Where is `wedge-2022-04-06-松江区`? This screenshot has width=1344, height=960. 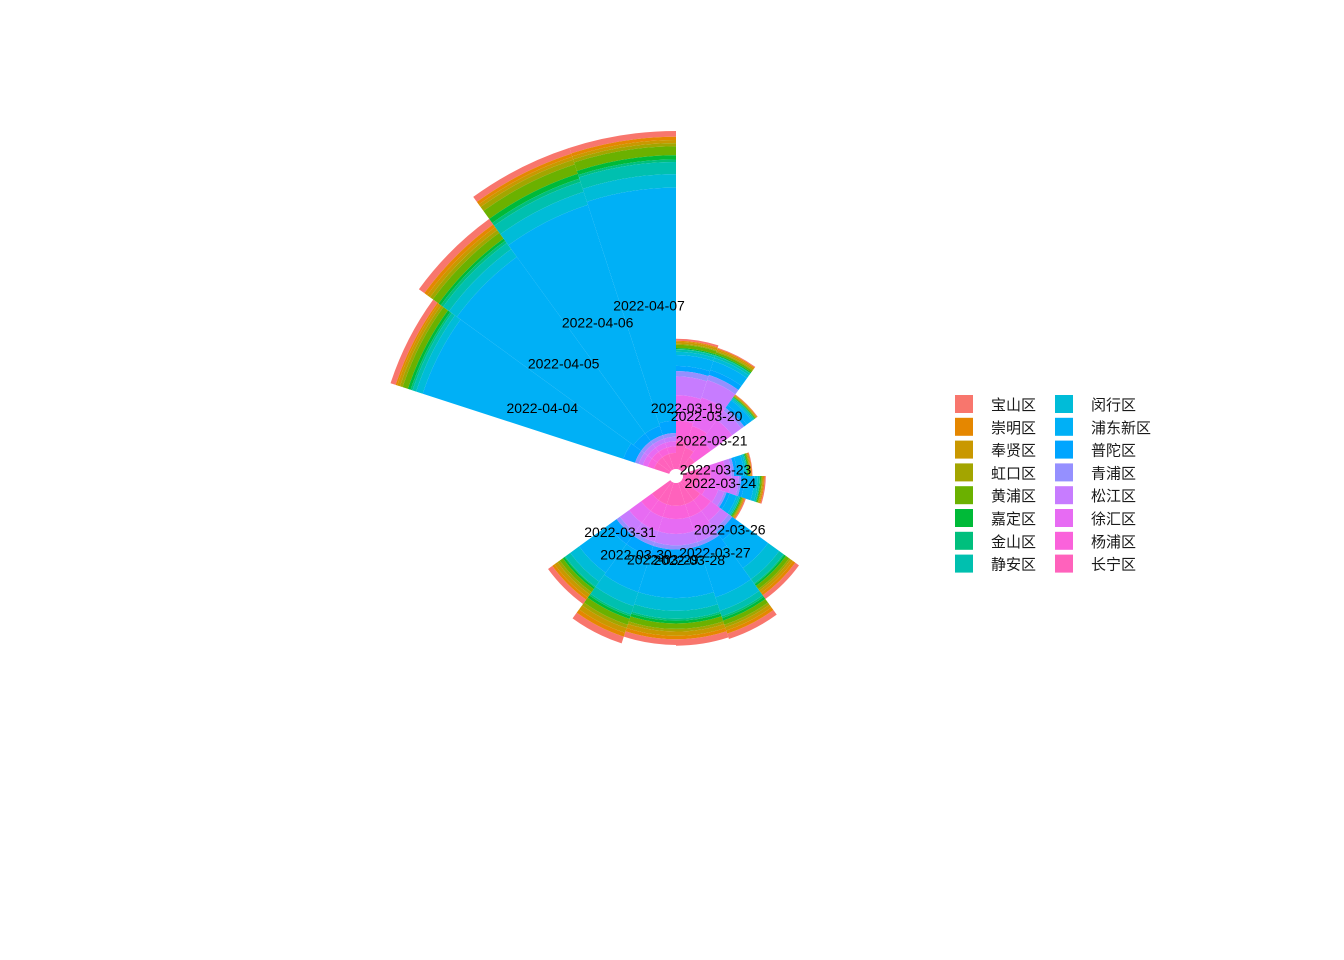 wedge-2022-04-06-松江区 is located at coordinates (659, 443).